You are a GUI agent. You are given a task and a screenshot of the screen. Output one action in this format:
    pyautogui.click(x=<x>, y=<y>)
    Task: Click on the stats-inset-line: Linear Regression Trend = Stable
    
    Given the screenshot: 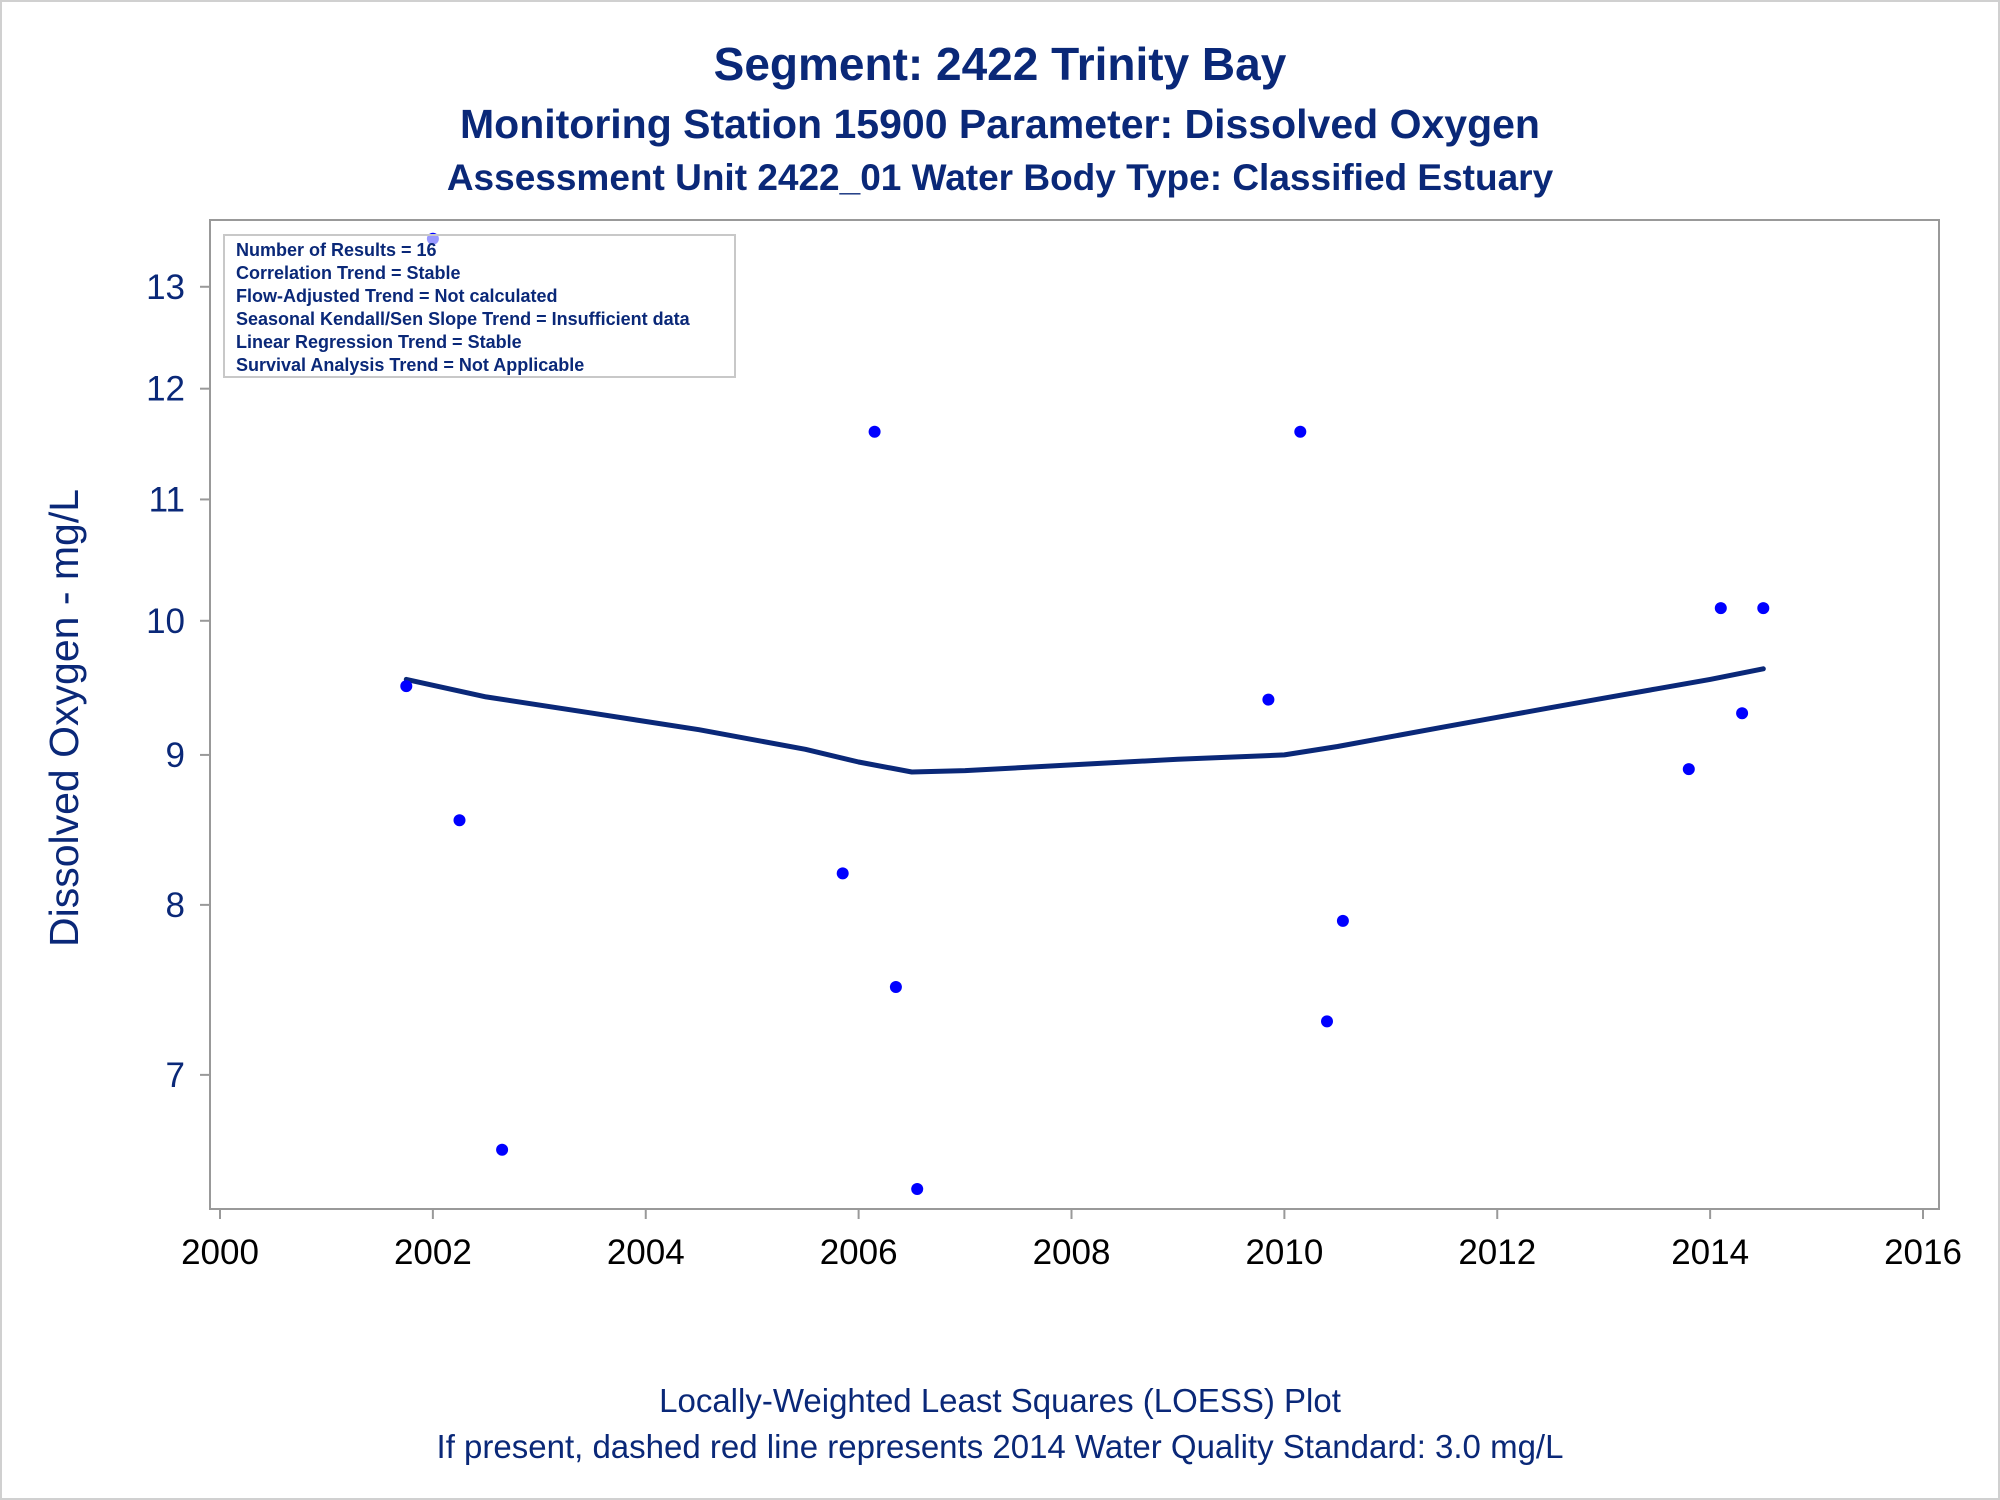 What is the action you would take?
    pyautogui.click(x=379, y=342)
    